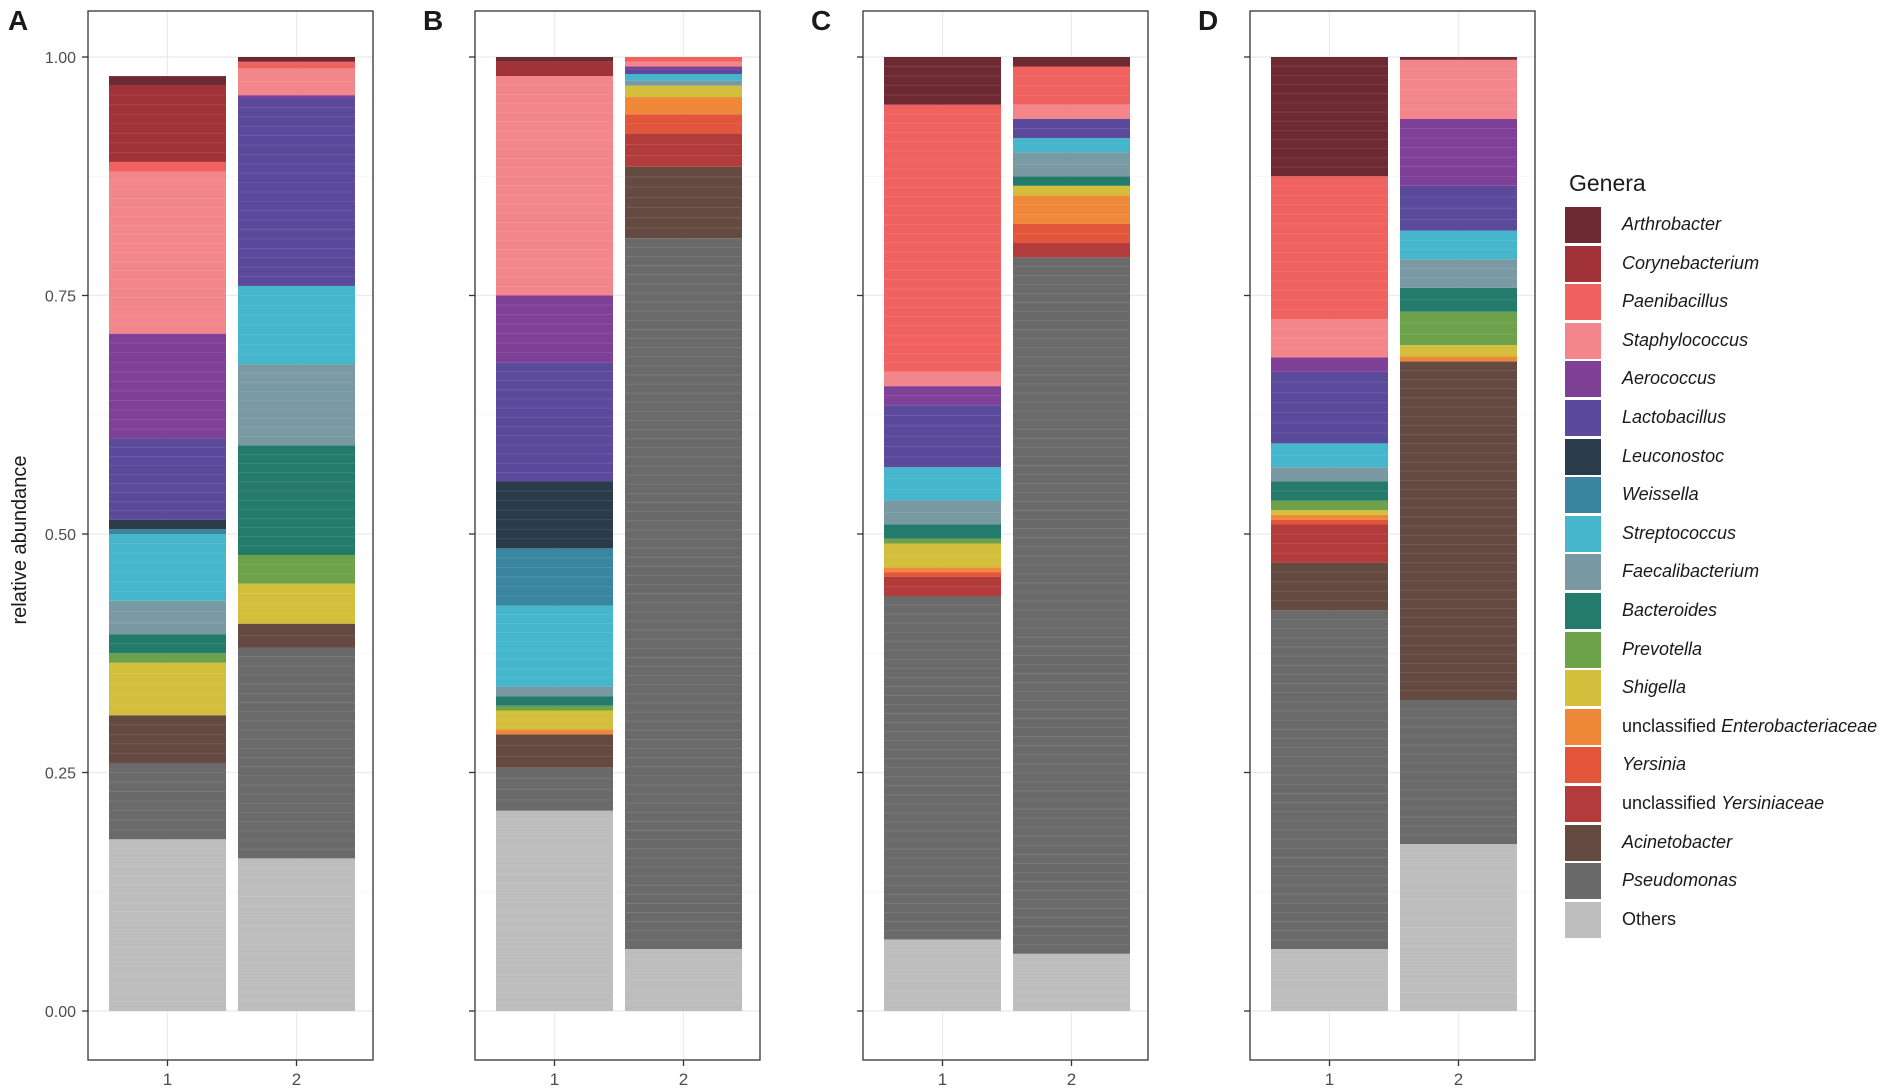  Describe the element at coordinates (1730, 728) in the screenshot. I see `legend-item: unclassified Enterobacteriaceae` at that location.